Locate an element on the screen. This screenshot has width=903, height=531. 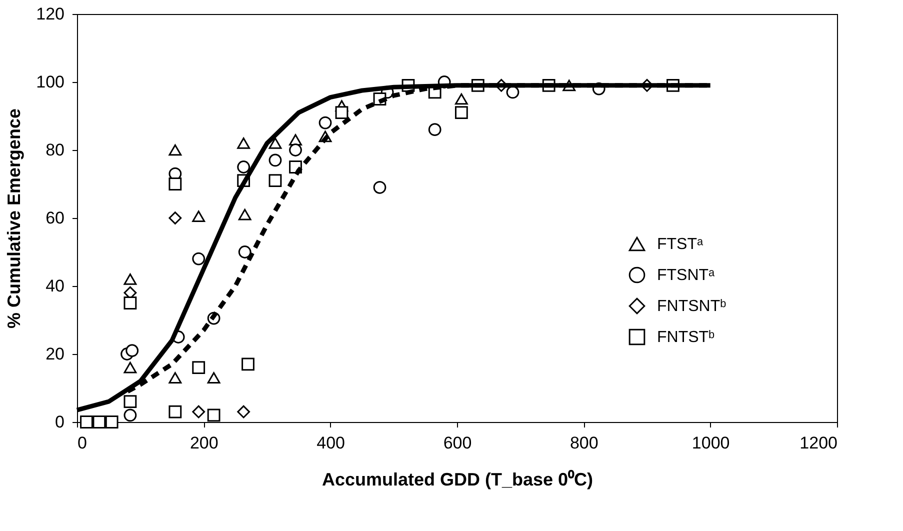
y-tick-label: 20 is located at coordinates (55, 354).